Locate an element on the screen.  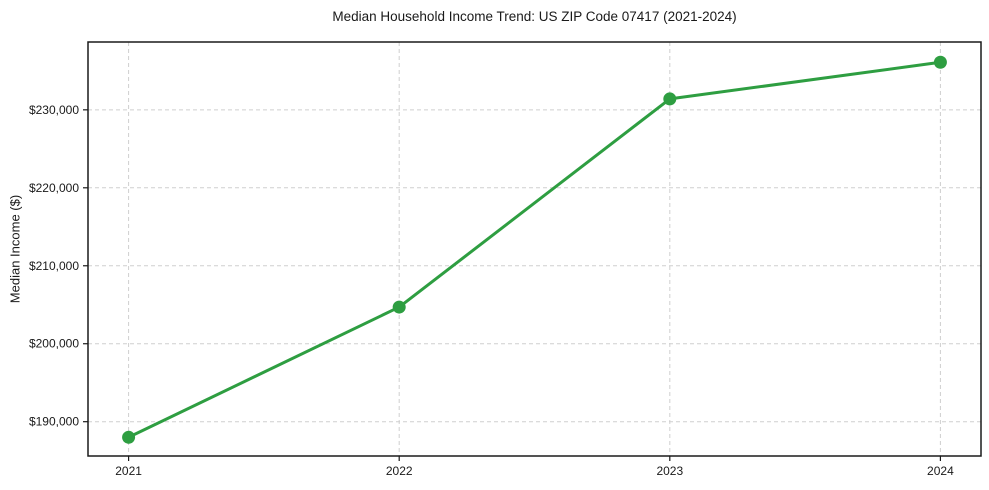
x-tick-label: 2022 is located at coordinates (399, 471).